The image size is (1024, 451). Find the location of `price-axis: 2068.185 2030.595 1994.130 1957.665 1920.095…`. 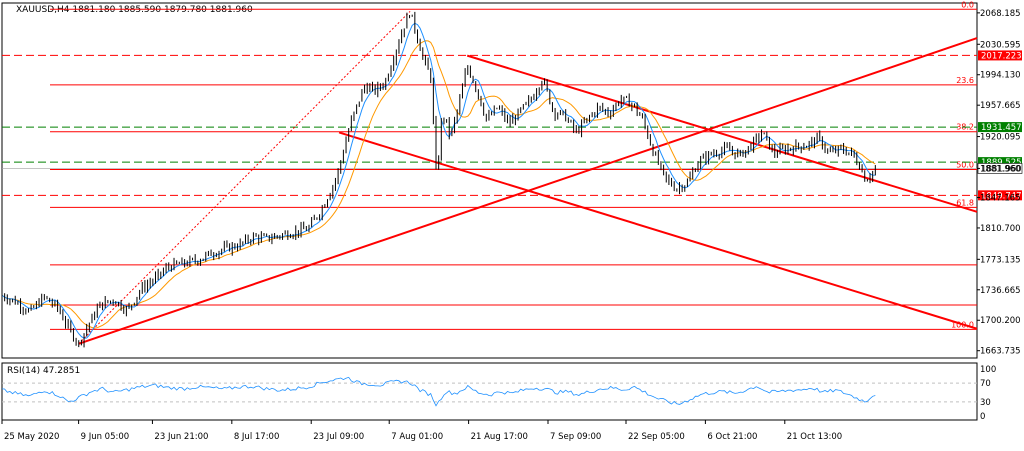

price-axis: 2068.185 2030.595 1994.130 1957.665 1920.095… is located at coordinates (999, 183).